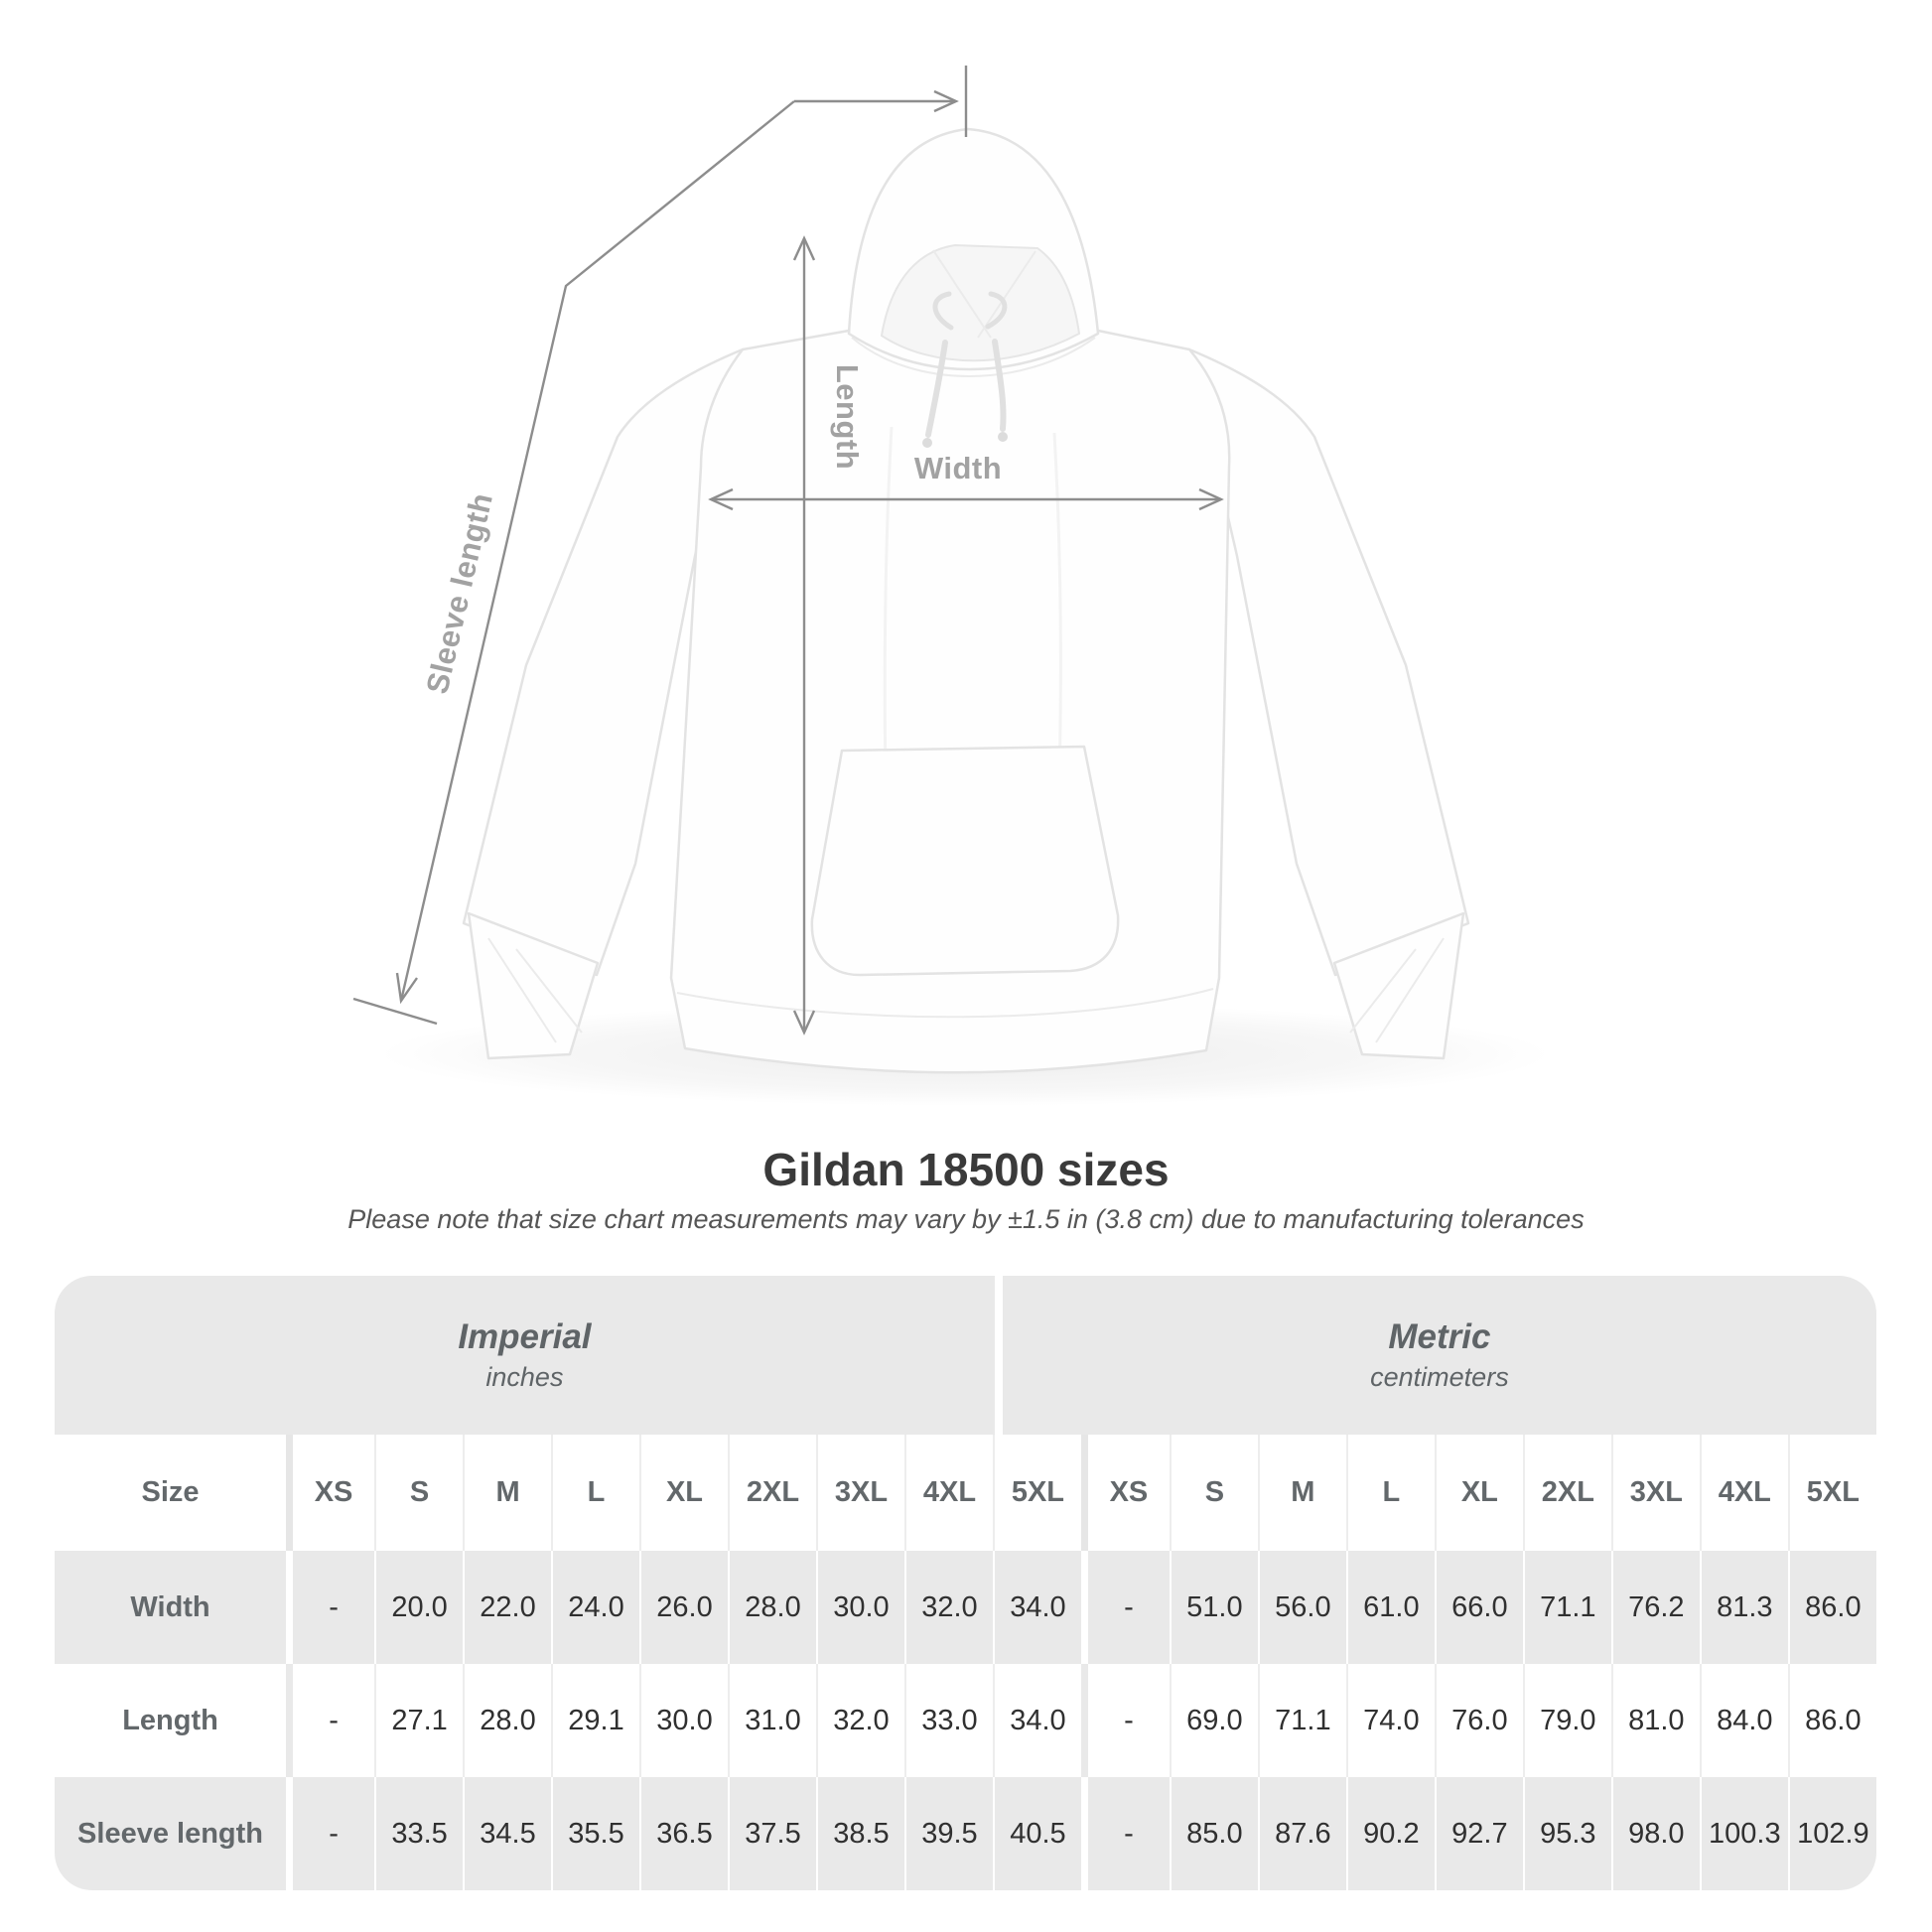 The height and width of the screenshot is (1932, 1932). Describe the element at coordinates (772, 1721) in the screenshot. I see `table-cell: 31.0` at that location.